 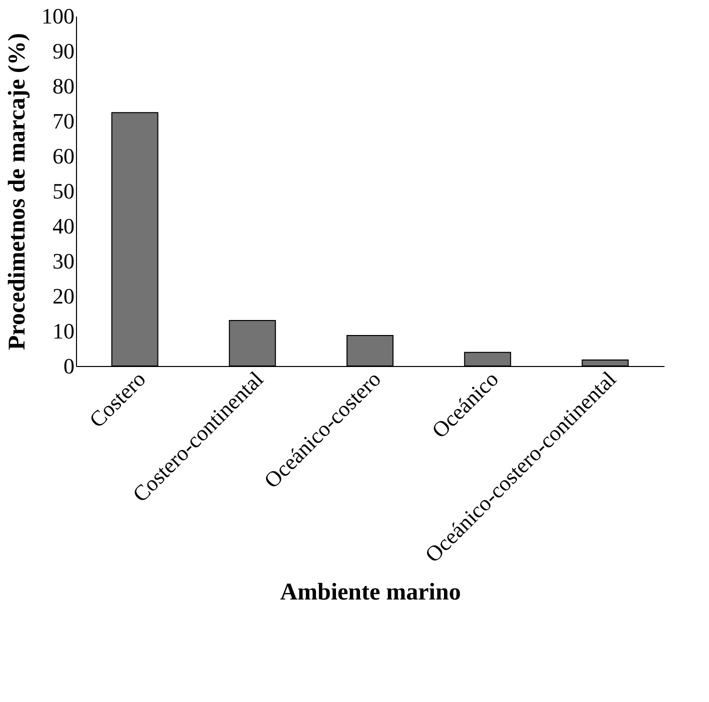 I want to click on y-axis-title: Procedimetnos de marcaje (%), so click(x=17, y=191).